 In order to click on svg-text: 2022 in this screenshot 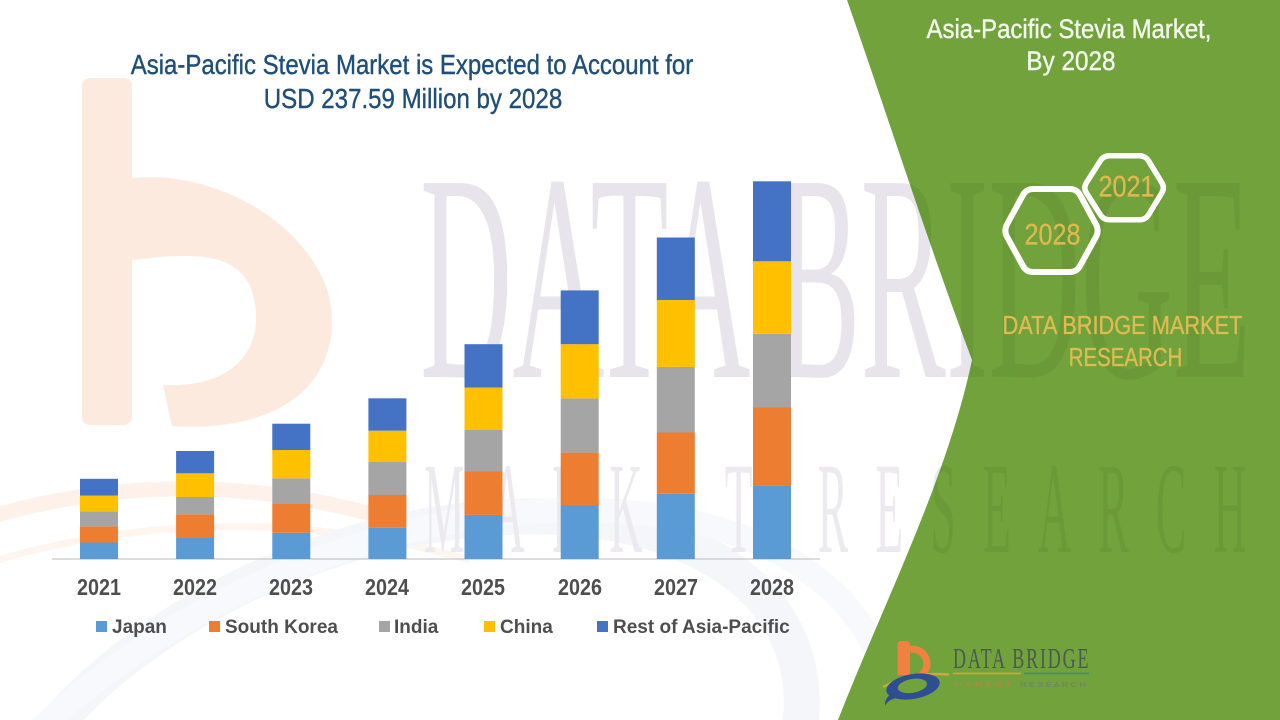, I will do `click(195, 586)`.